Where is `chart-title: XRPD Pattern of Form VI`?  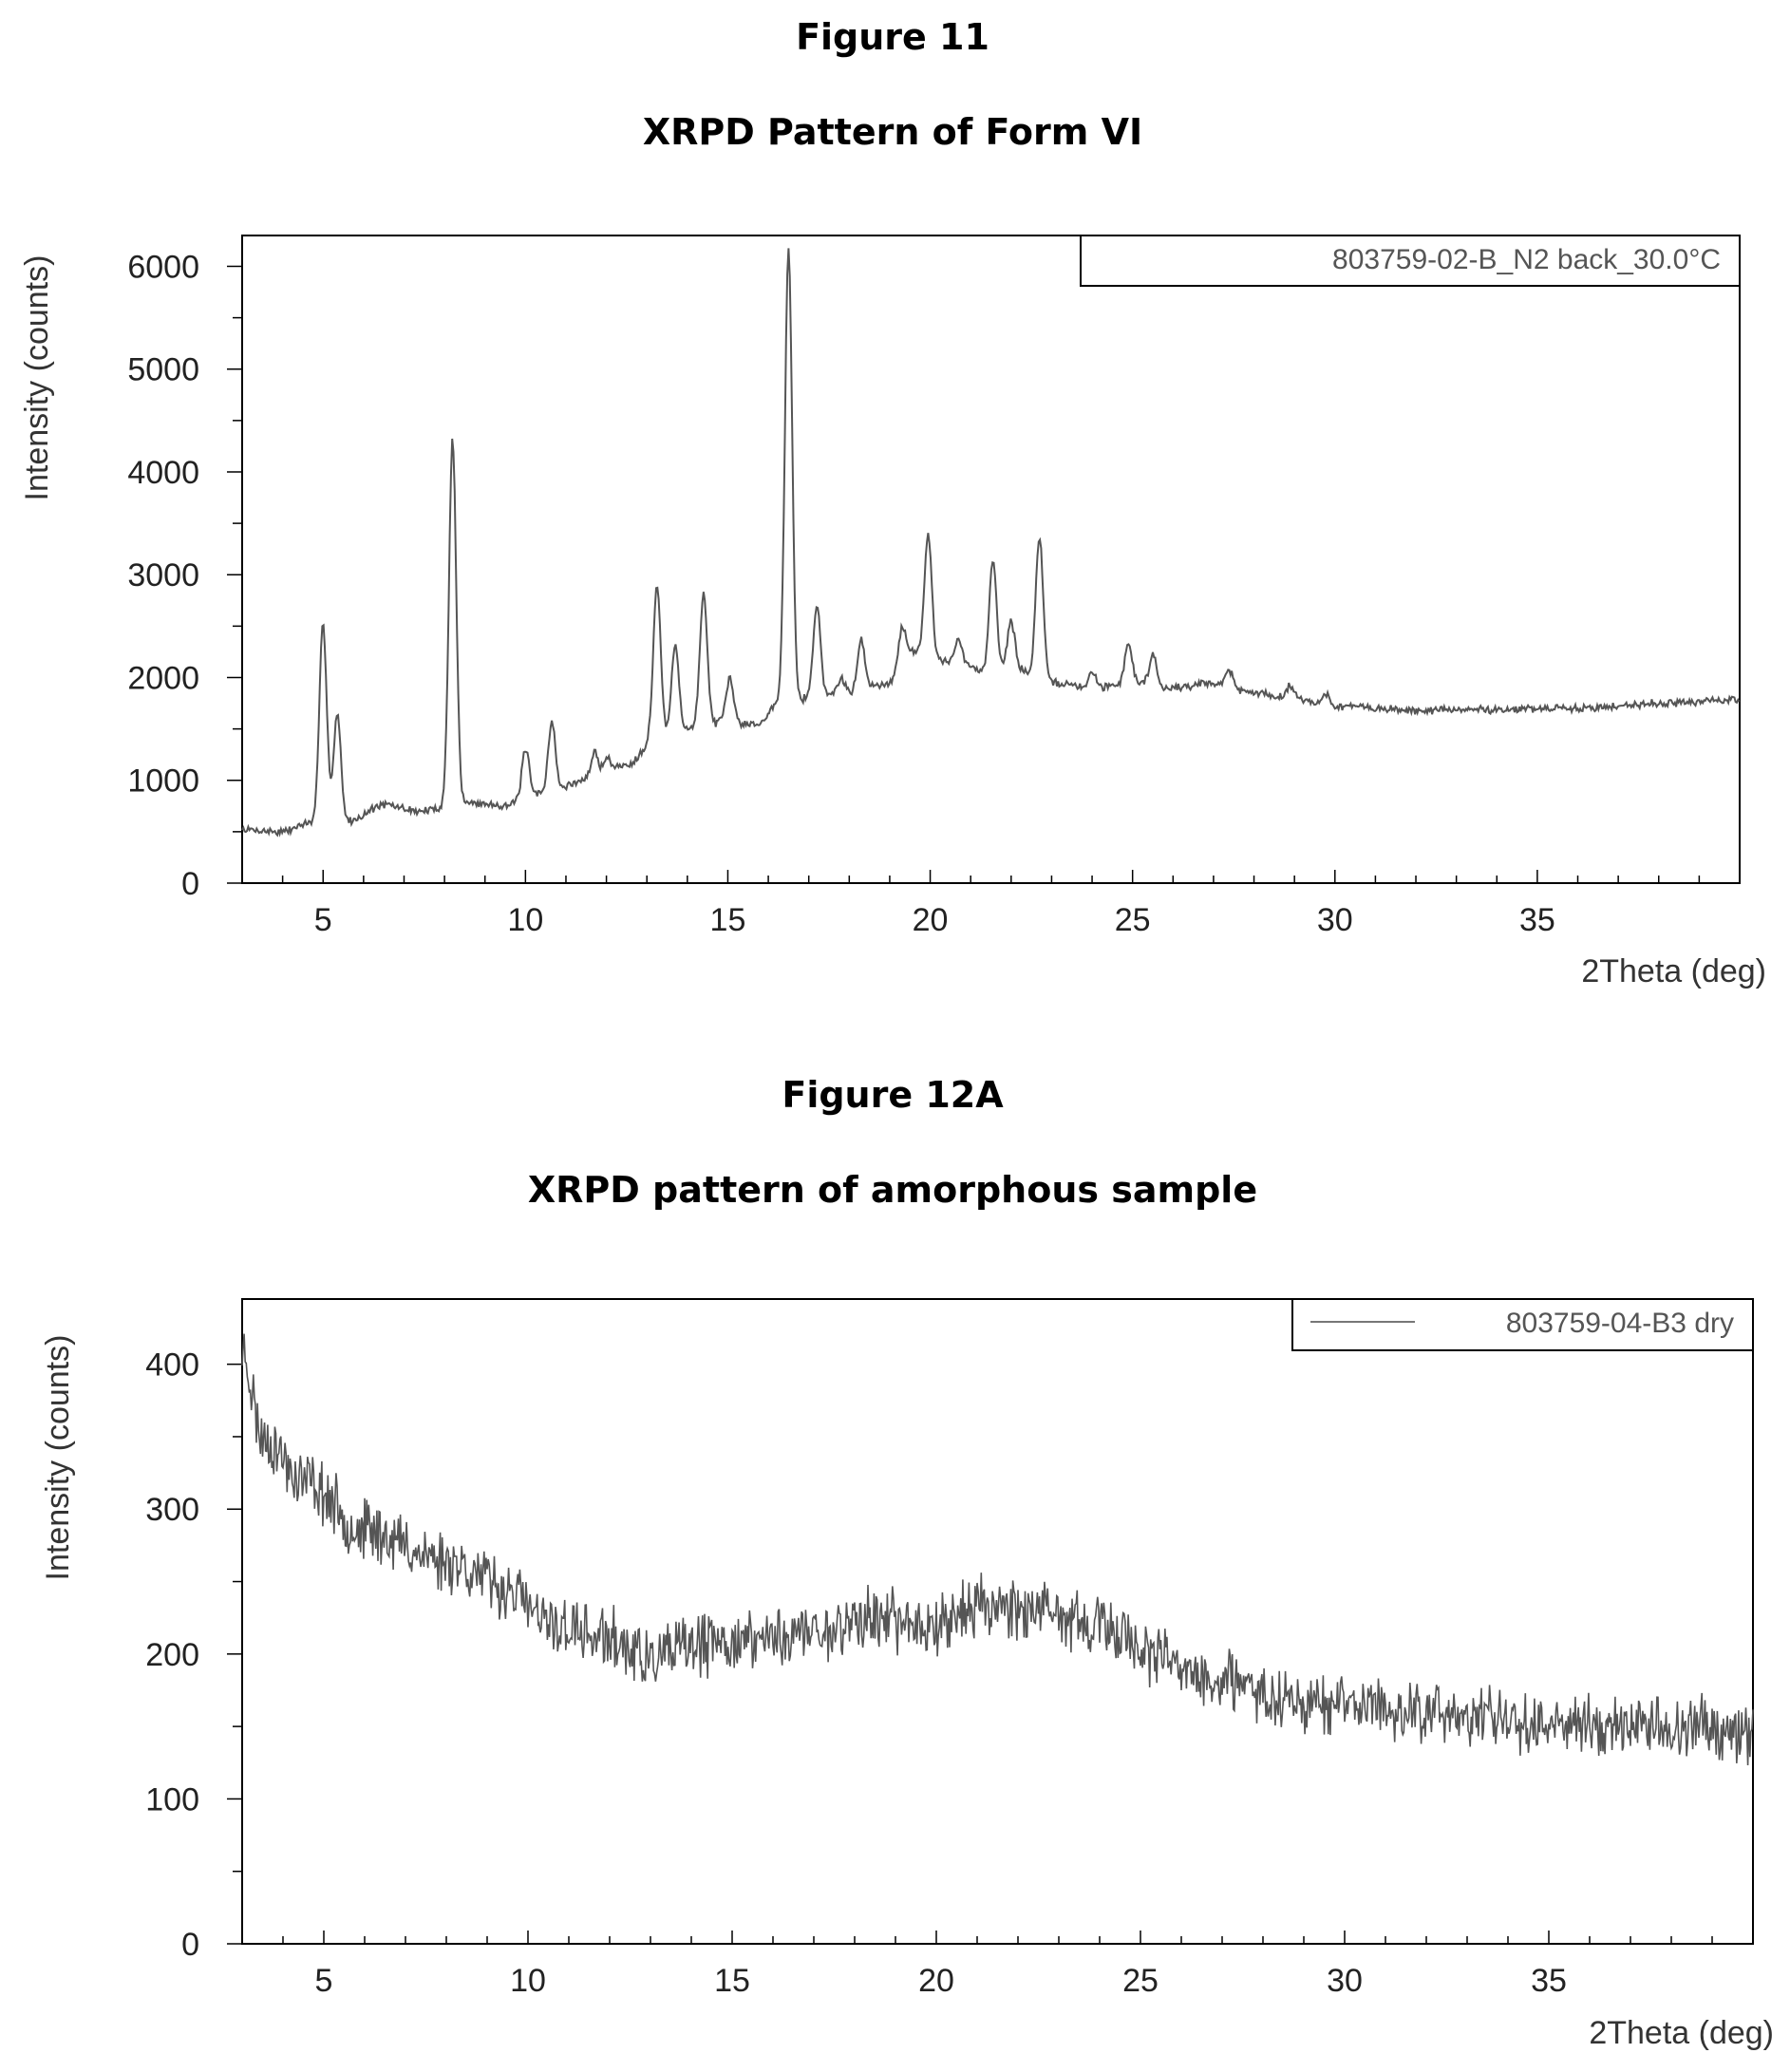
chart-title: XRPD Pattern of Form VI is located at coordinates (892, 132).